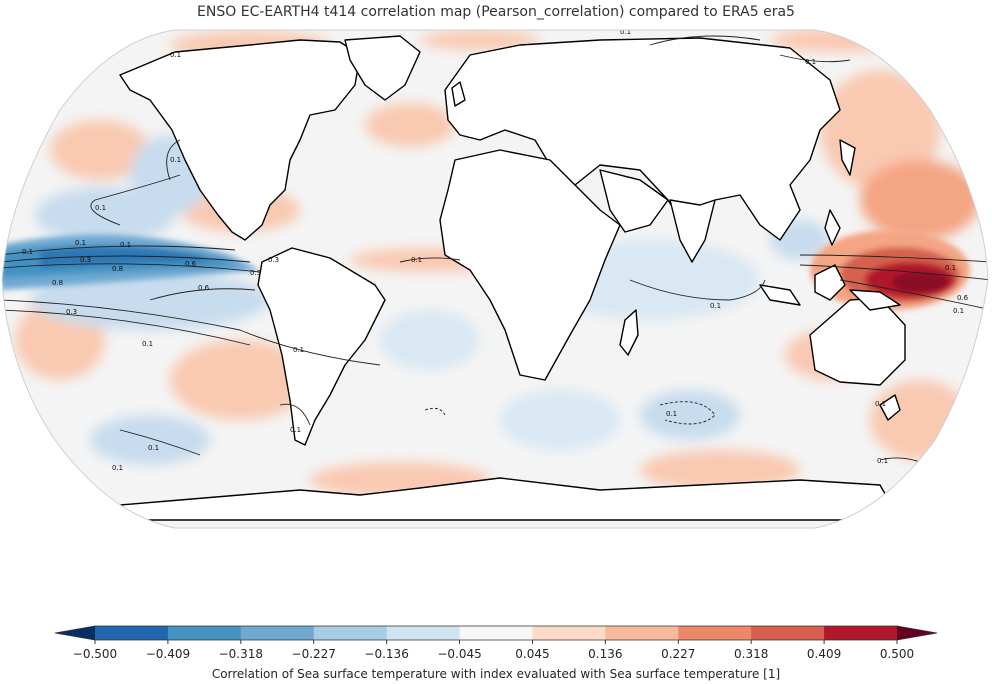 This screenshot has width=992, height=684. Describe the element at coordinates (605, 654) in the screenshot. I see `colorbar-tick-label: 0.136` at that location.